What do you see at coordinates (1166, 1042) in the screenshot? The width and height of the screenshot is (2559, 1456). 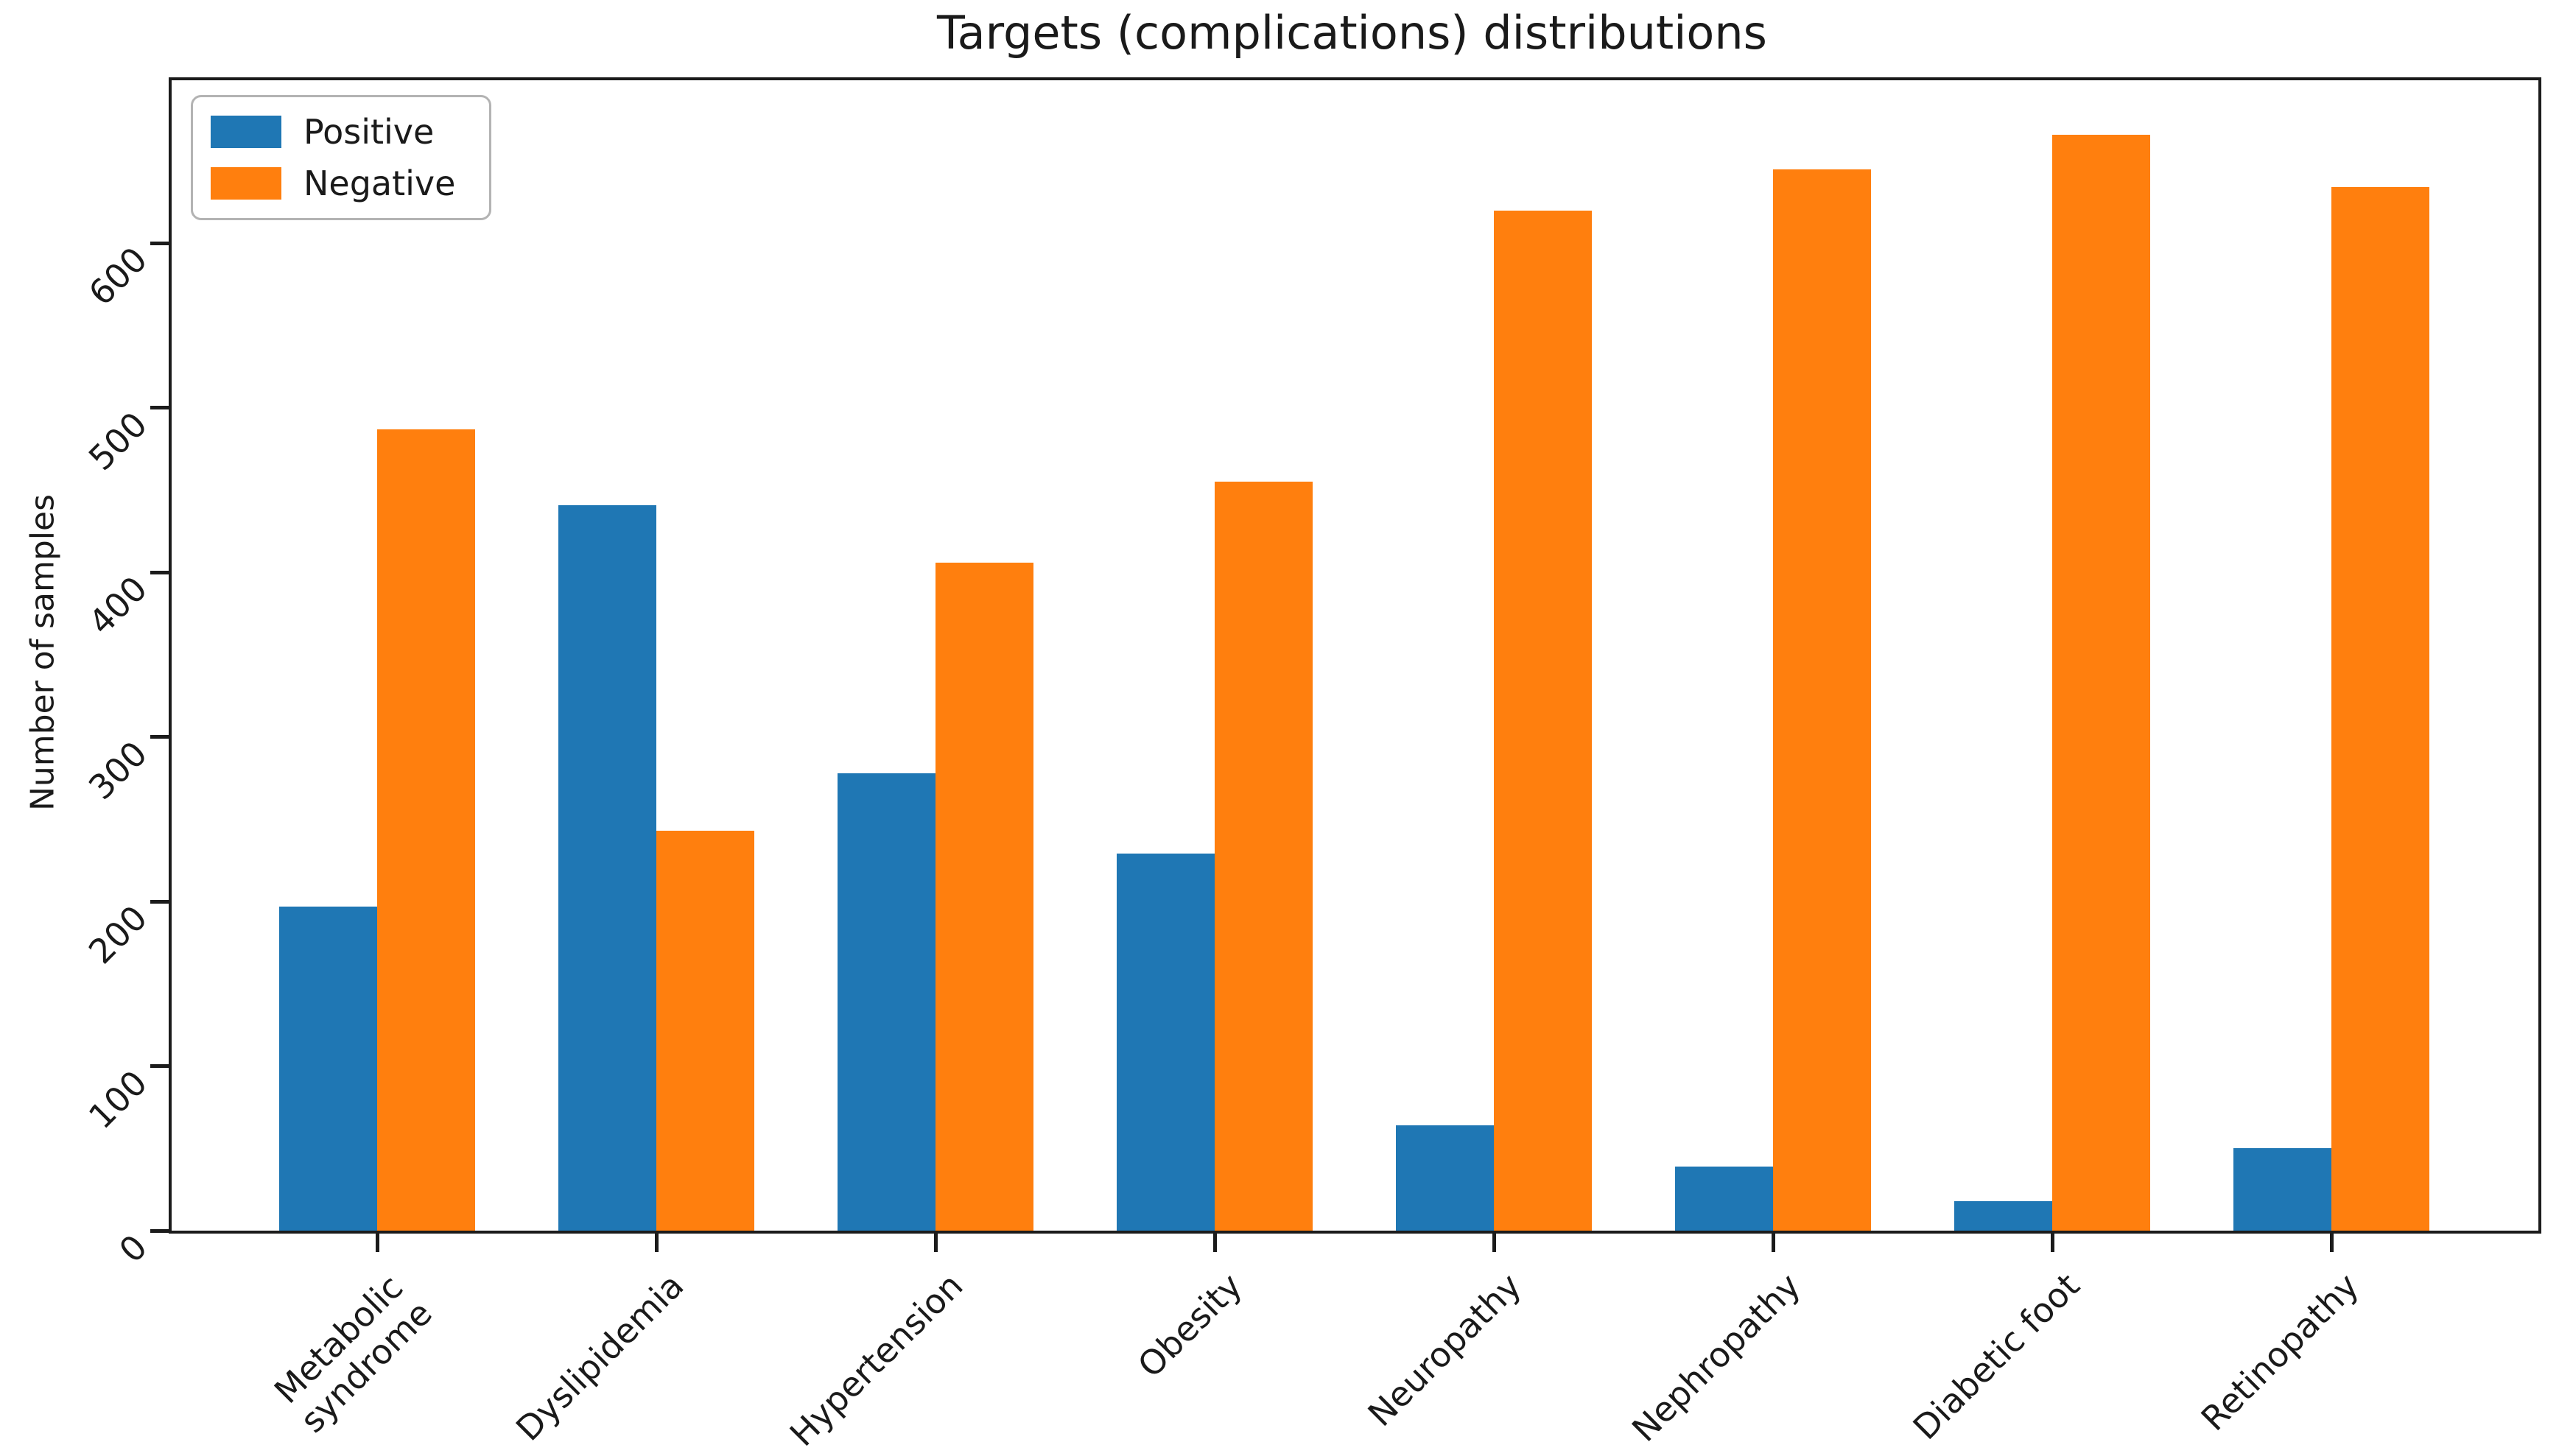 I see `bar-positive-obesity` at bounding box center [1166, 1042].